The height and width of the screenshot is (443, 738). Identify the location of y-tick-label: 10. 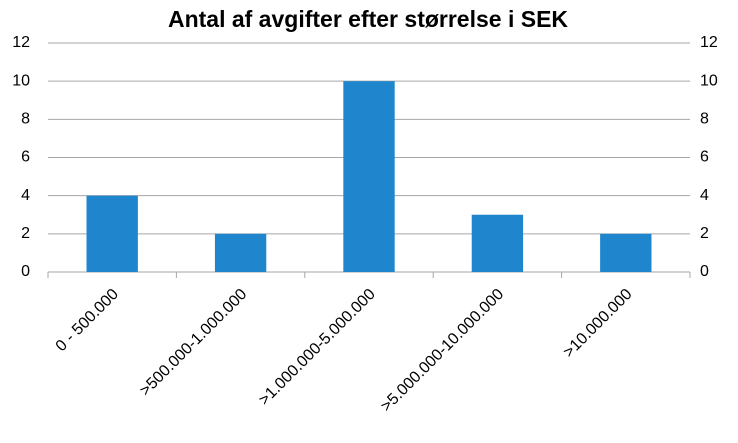
(21, 80).